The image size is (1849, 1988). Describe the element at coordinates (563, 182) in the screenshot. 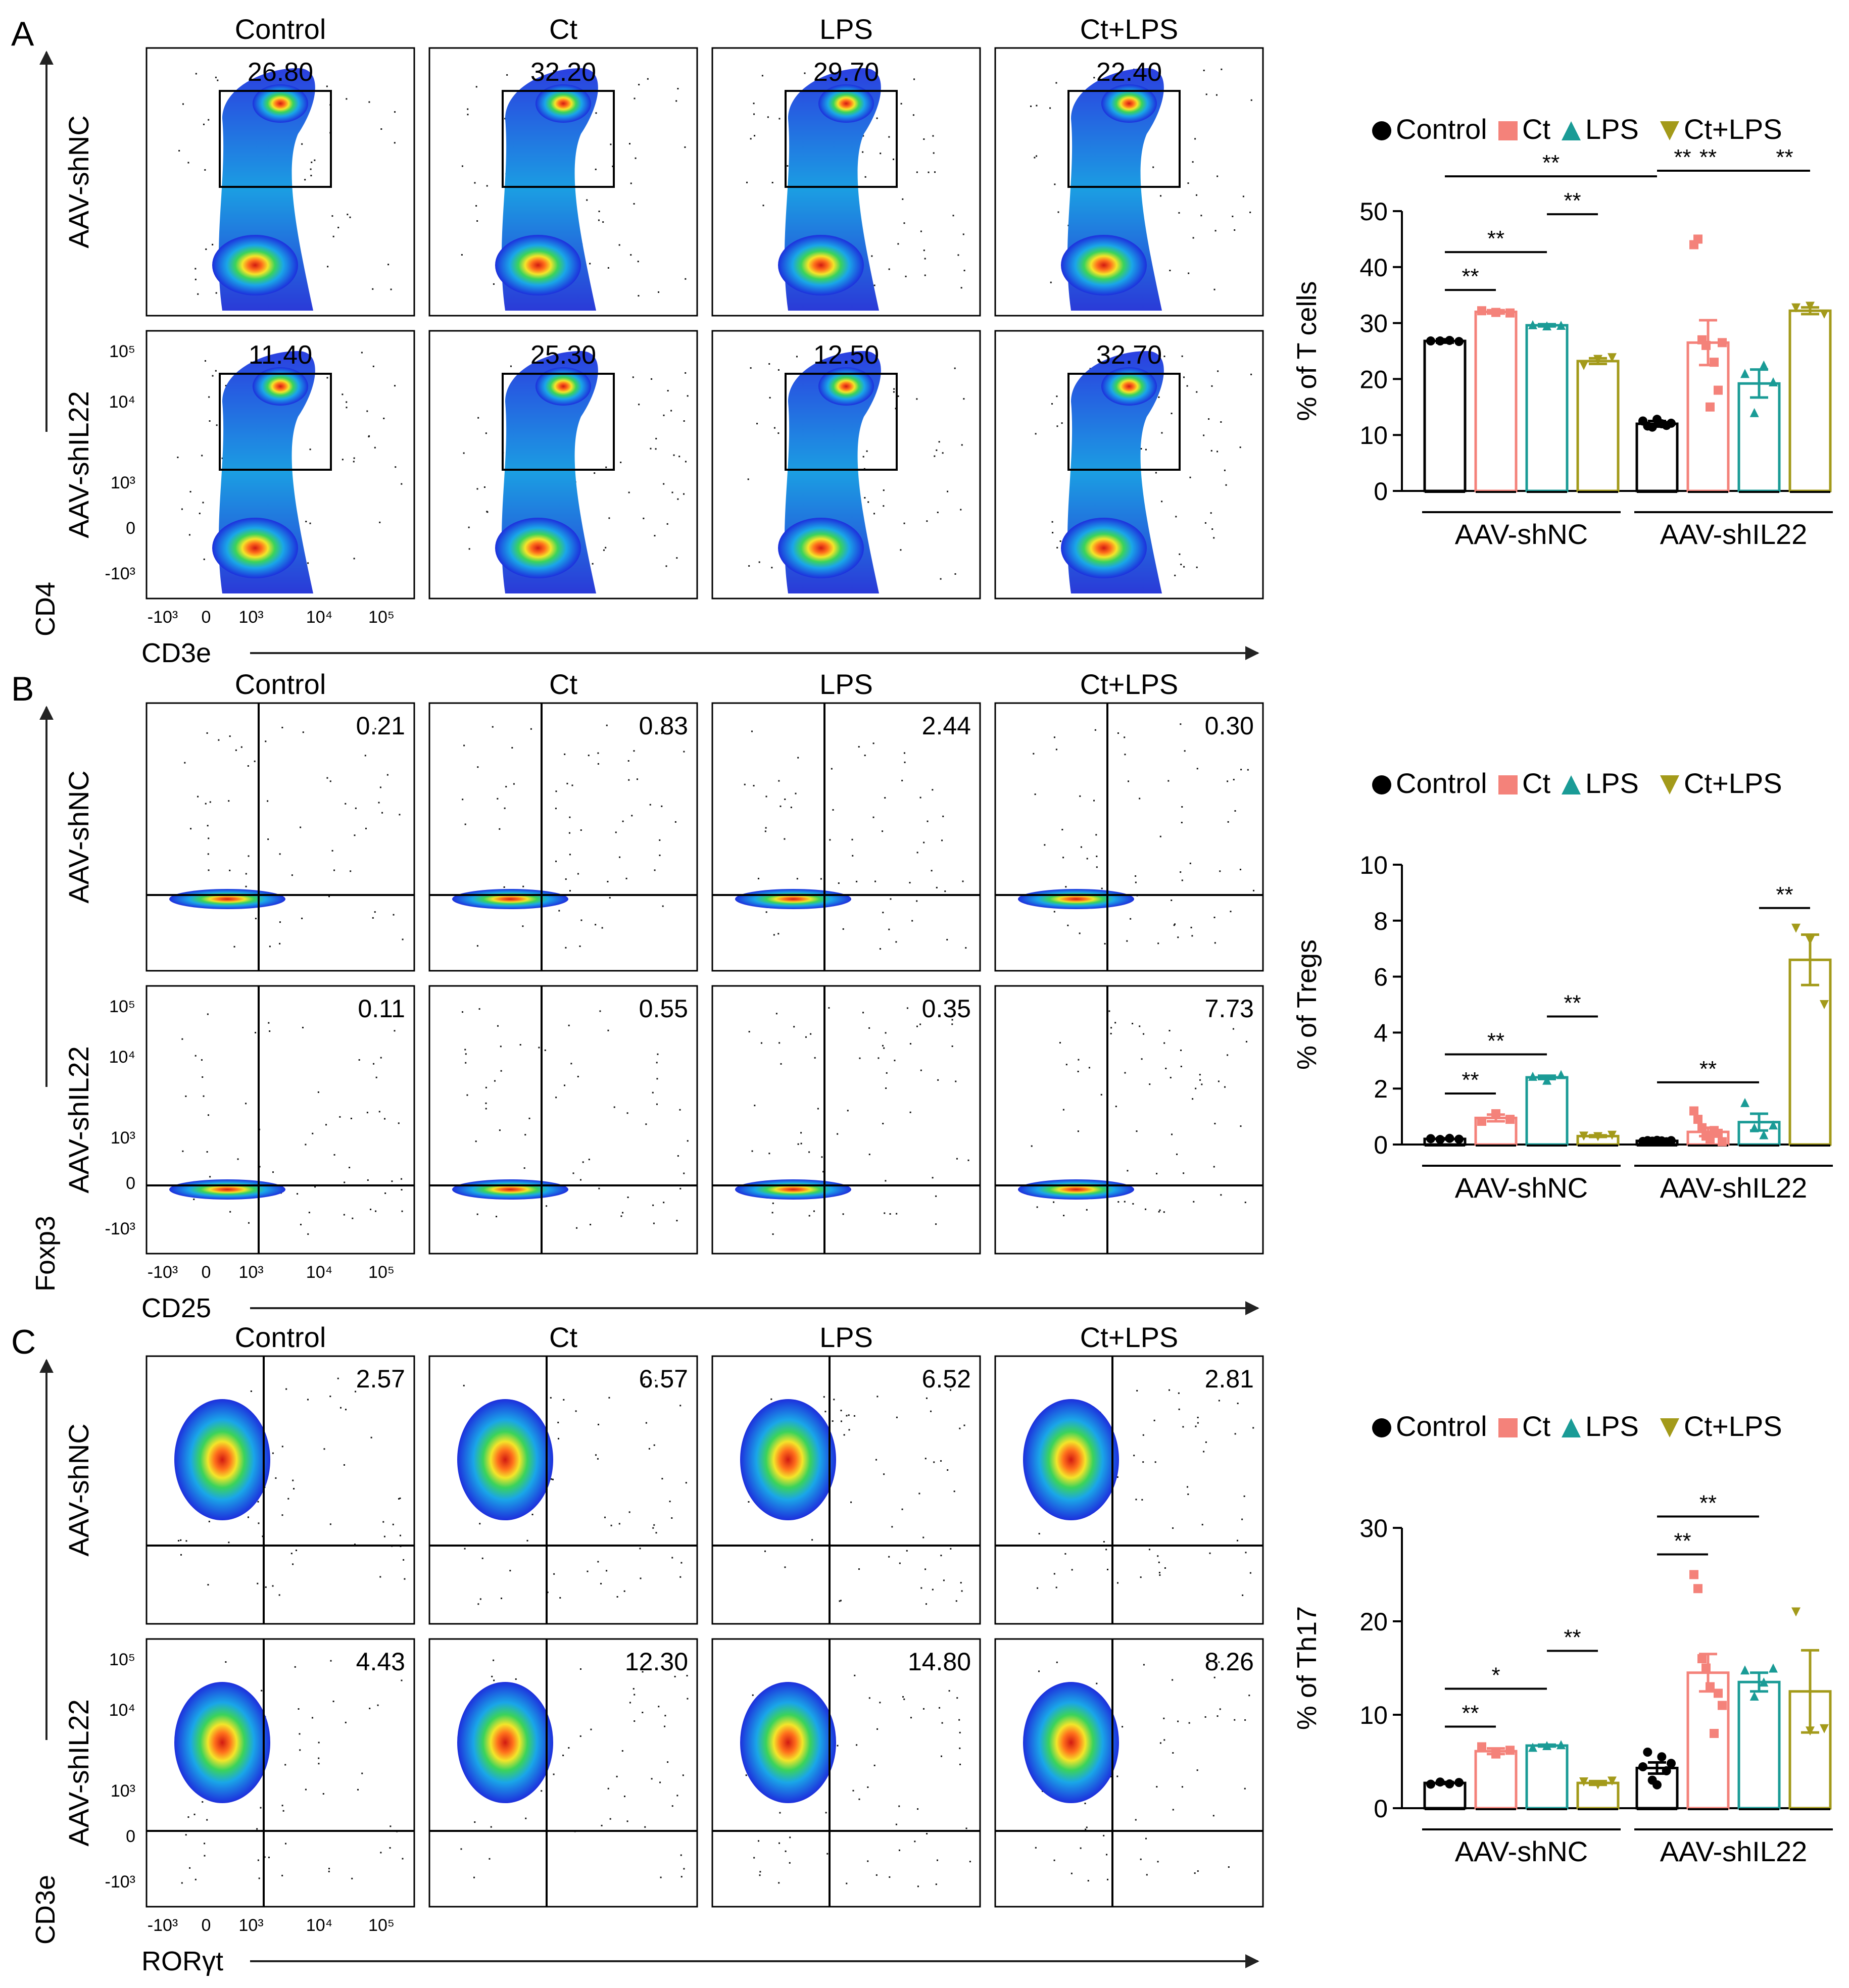

I see `flow-plot: 32.20` at that location.